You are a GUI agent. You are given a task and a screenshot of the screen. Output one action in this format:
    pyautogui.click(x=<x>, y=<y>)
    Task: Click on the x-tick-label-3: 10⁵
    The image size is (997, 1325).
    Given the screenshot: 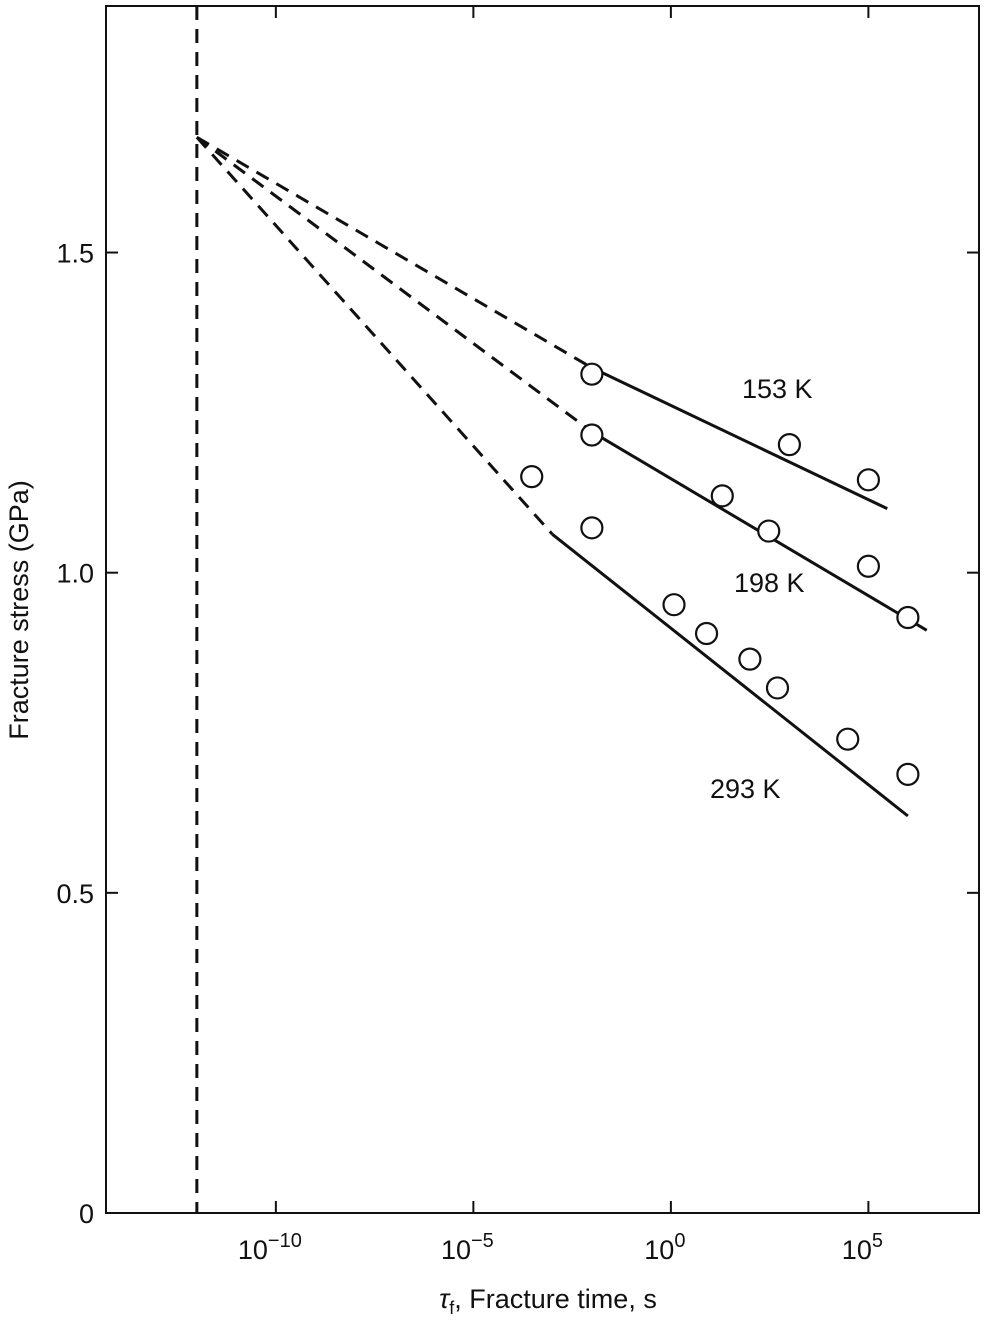 What is the action you would take?
    pyautogui.click(x=862, y=1247)
    